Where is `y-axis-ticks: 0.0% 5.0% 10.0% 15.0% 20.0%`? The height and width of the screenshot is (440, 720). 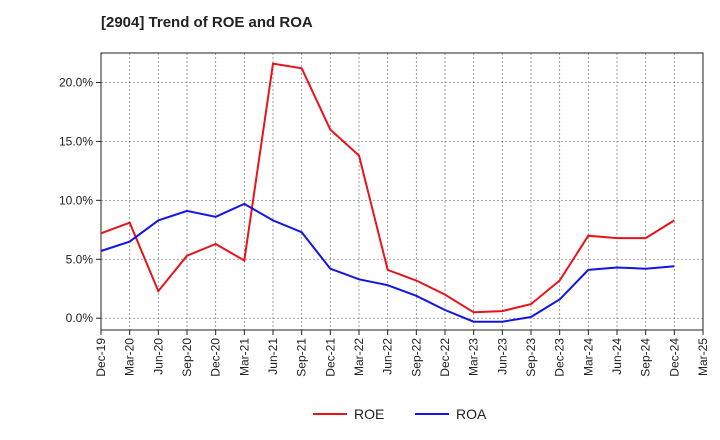 y-axis-ticks: 0.0% 5.0% 10.0% 15.0% 20.0% is located at coordinates (80, 200).